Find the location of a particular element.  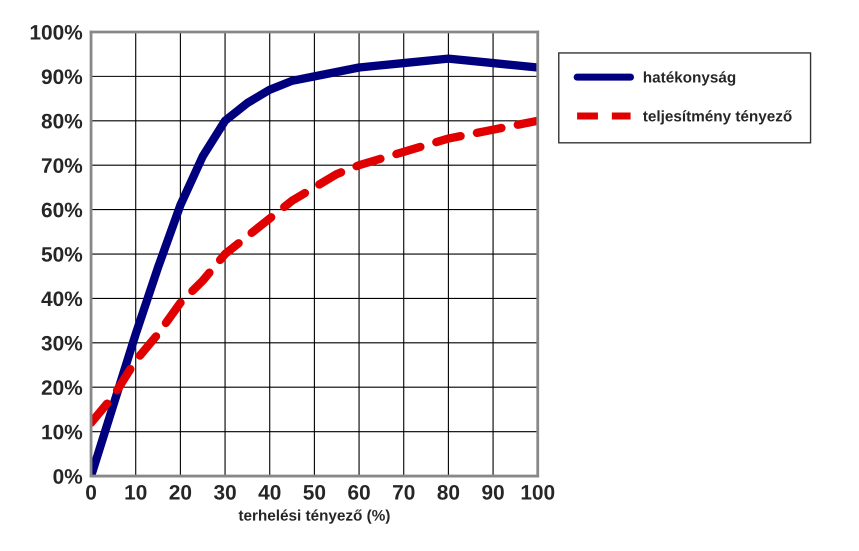

y-tick-label: 10% is located at coordinates (62, 432).